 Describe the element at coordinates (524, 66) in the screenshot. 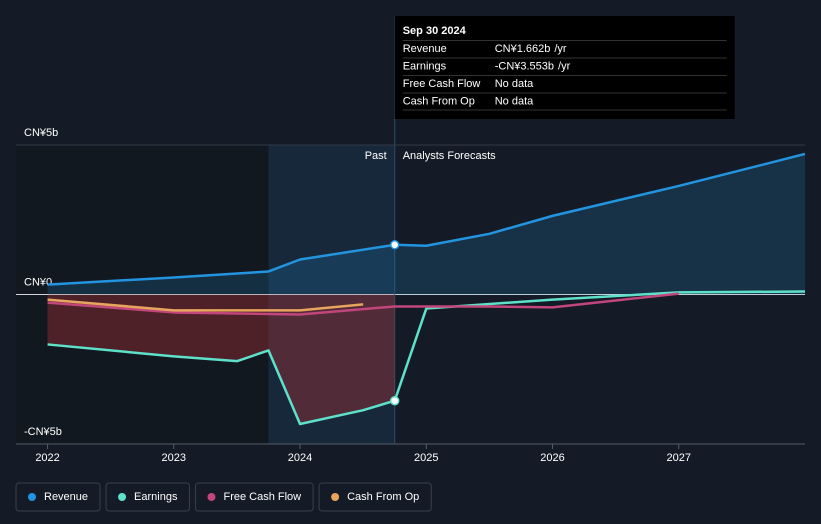

I see `tooltip-value: -CN¥3.553b` at that location.